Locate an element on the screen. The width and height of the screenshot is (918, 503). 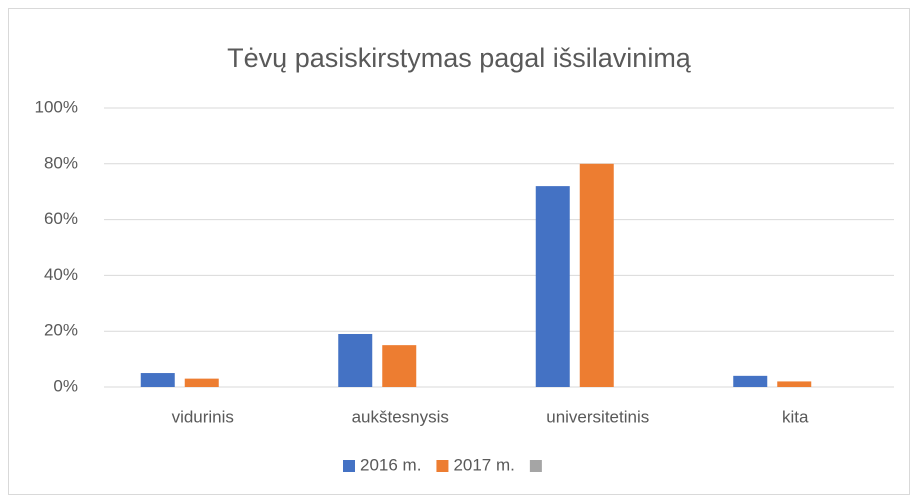
chart-title: Tėvų pasiskirstymas pagal išsilavinimą is located at coordinates (459, 58).